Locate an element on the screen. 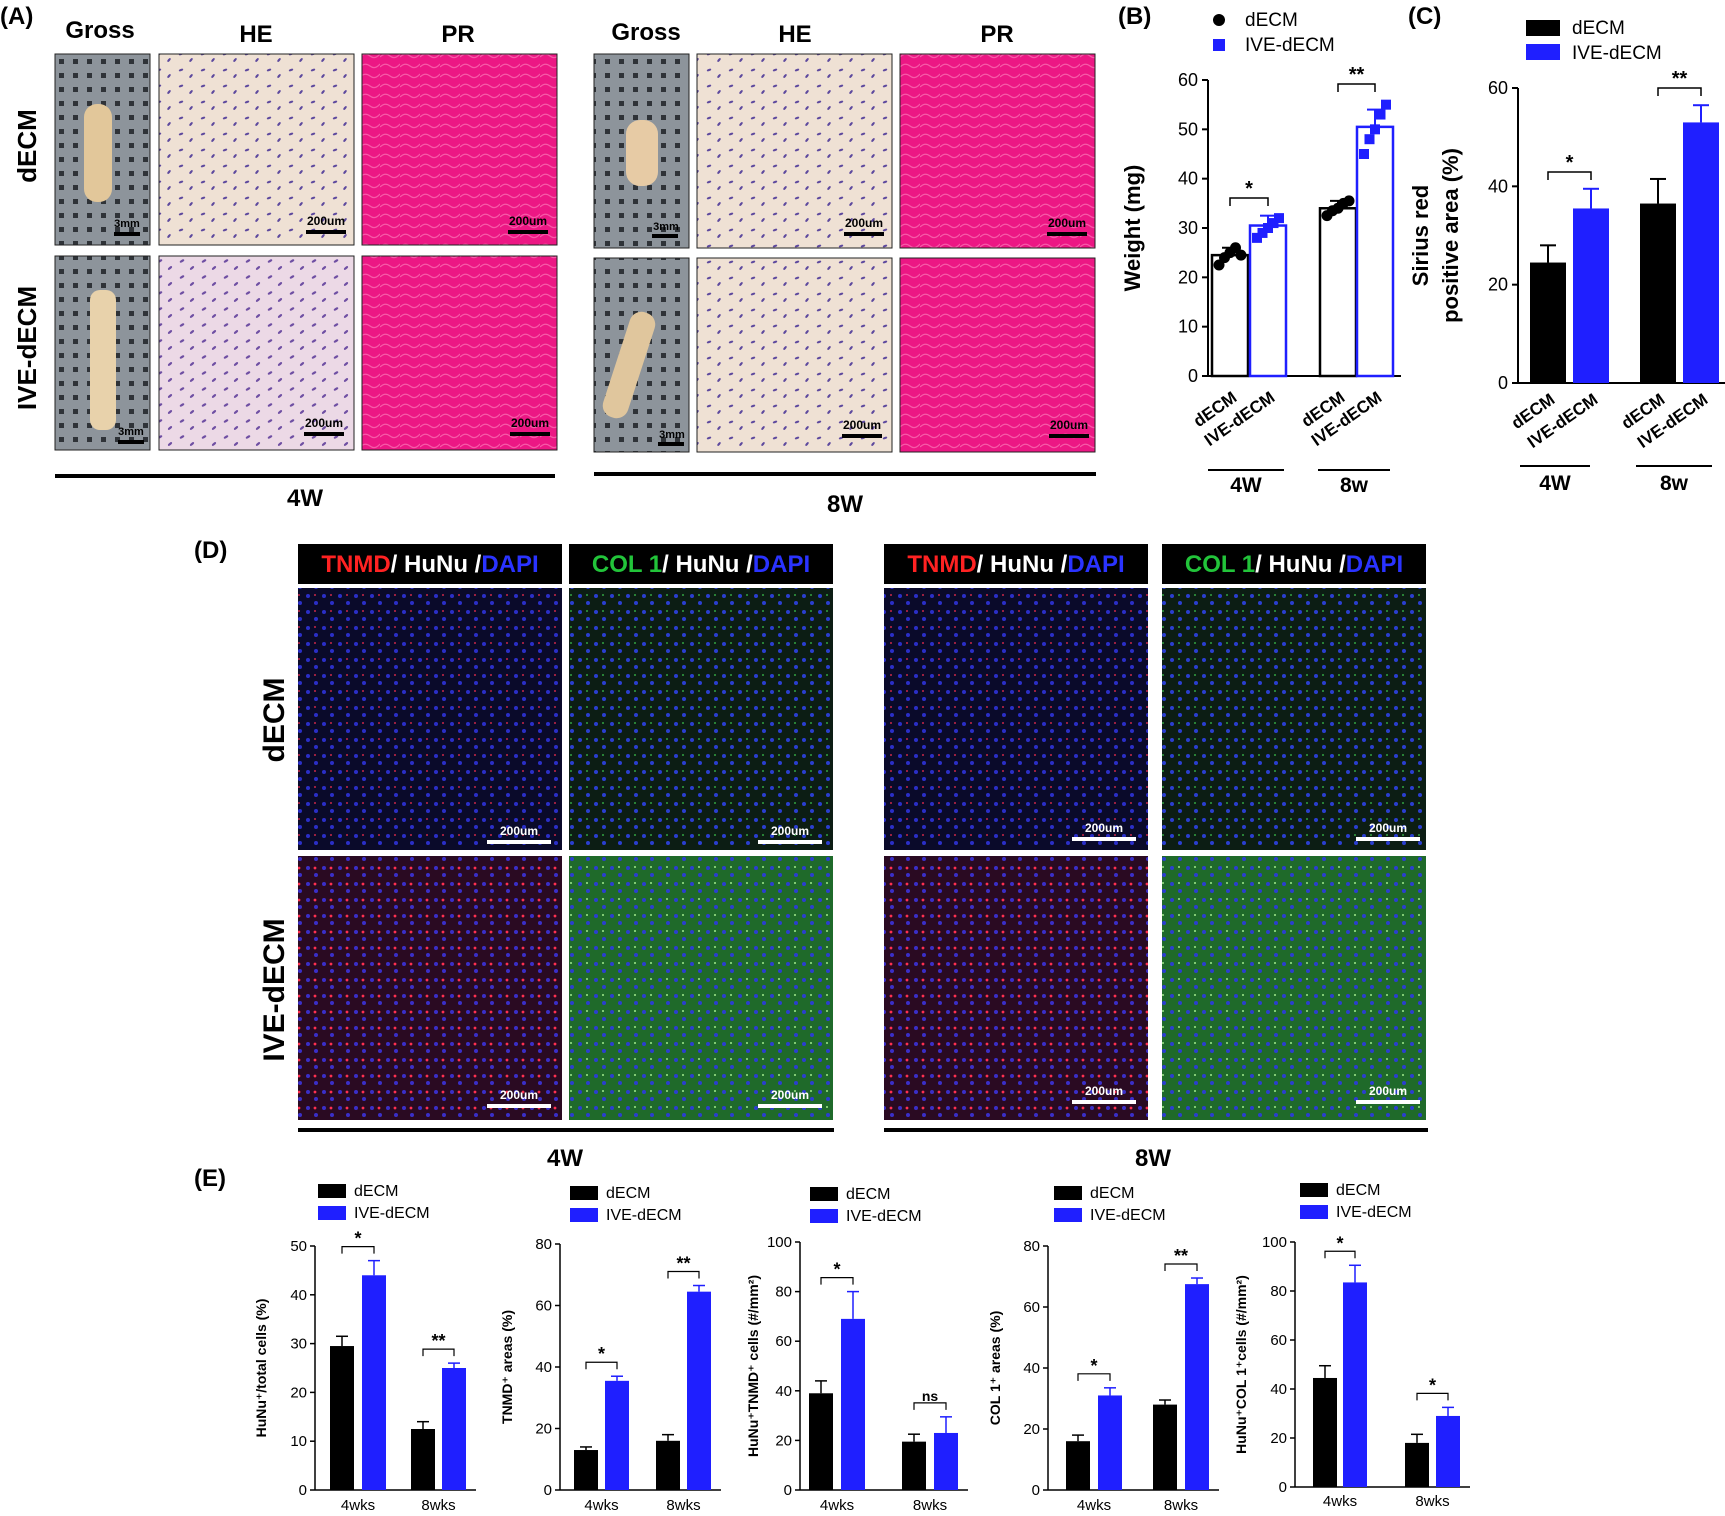  y-axis-label: COL 1⁺ areas (%) is located at coordinates (995, 1368).